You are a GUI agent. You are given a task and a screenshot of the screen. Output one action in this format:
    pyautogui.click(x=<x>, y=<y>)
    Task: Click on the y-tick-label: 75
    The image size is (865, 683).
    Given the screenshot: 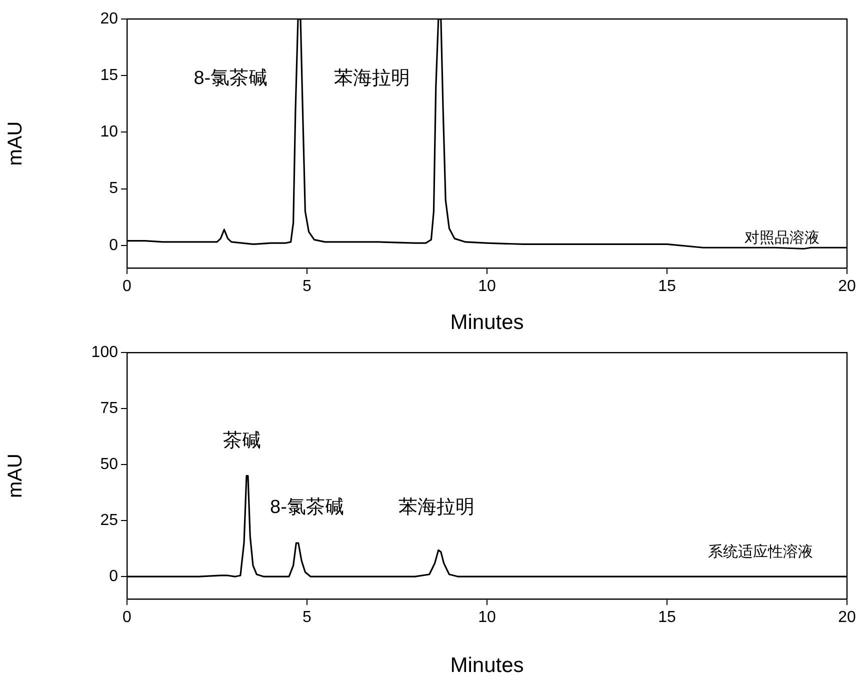 What is the action you would take?
    pyautogui.click(x=109, y=409)
    